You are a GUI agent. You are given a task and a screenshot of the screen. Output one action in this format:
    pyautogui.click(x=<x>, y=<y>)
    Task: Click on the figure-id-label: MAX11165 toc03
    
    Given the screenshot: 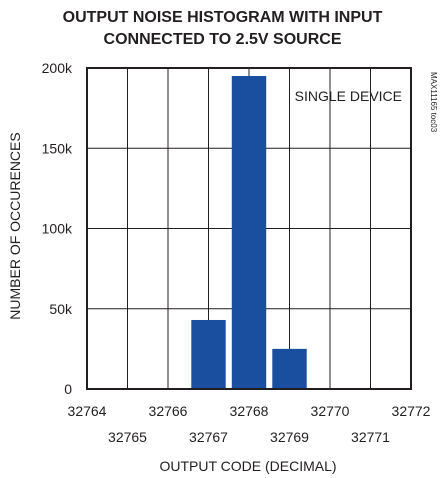 What is the action you would take?
    pyautogui.click(x=433, y=102)
    